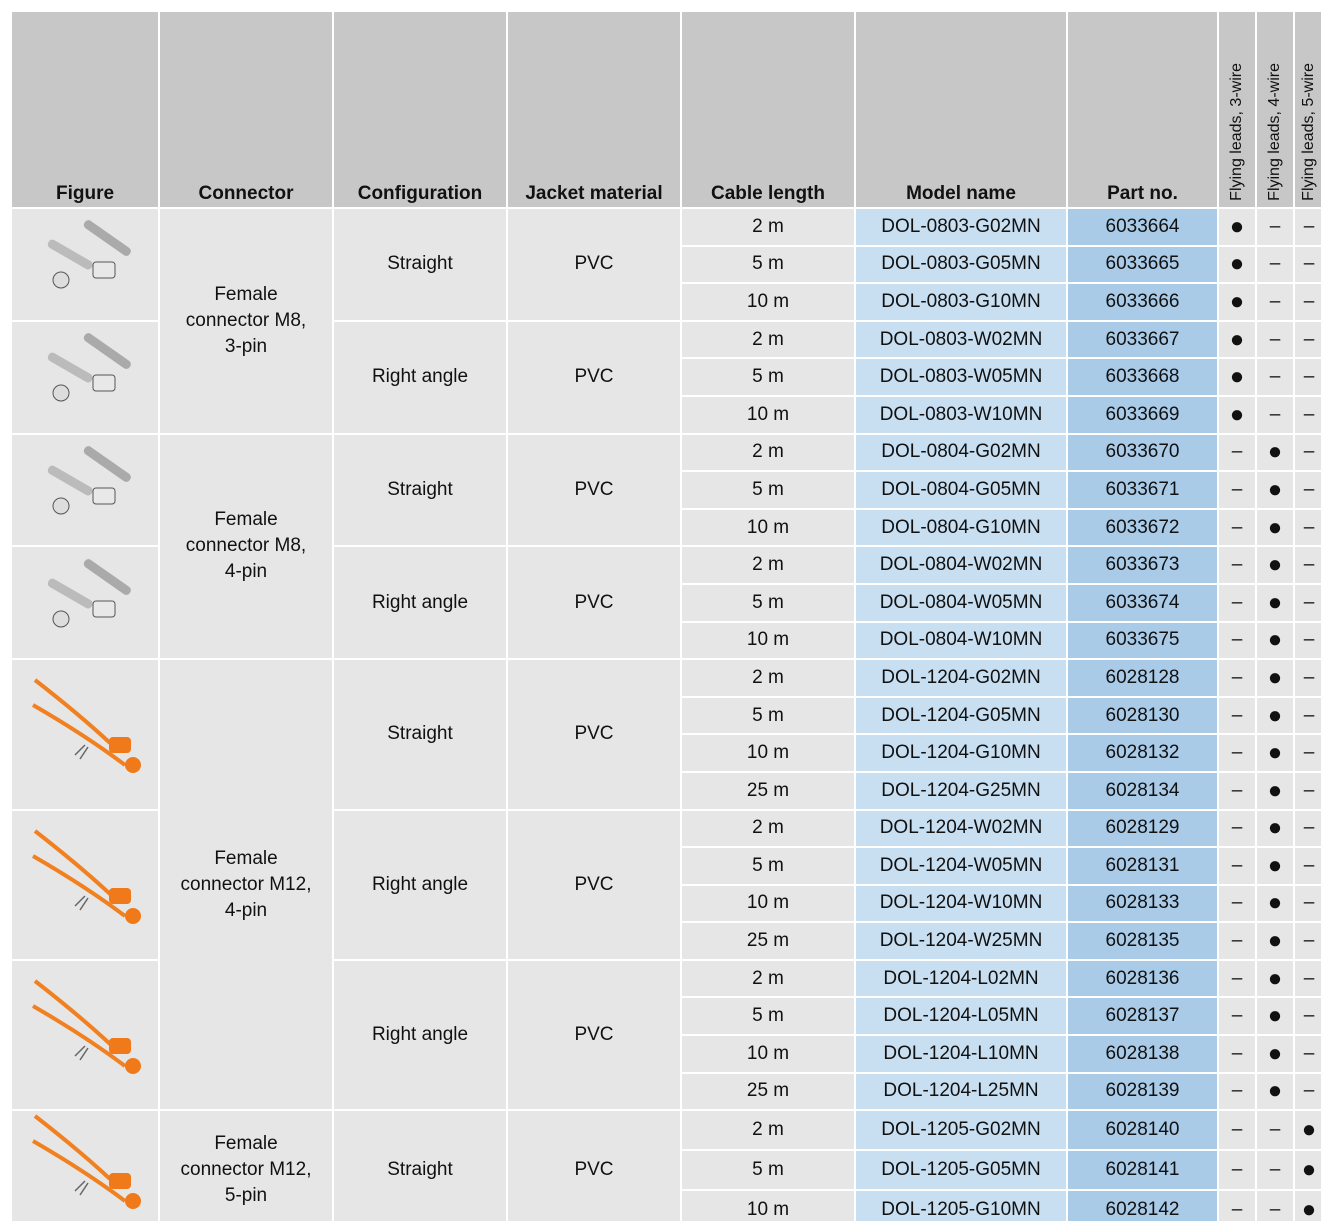  What do you see at coordinates (1307, 109) in the screenshot?
I see `header-cell: Flying leads, 5-wire` at bounding box center [1307, 109].